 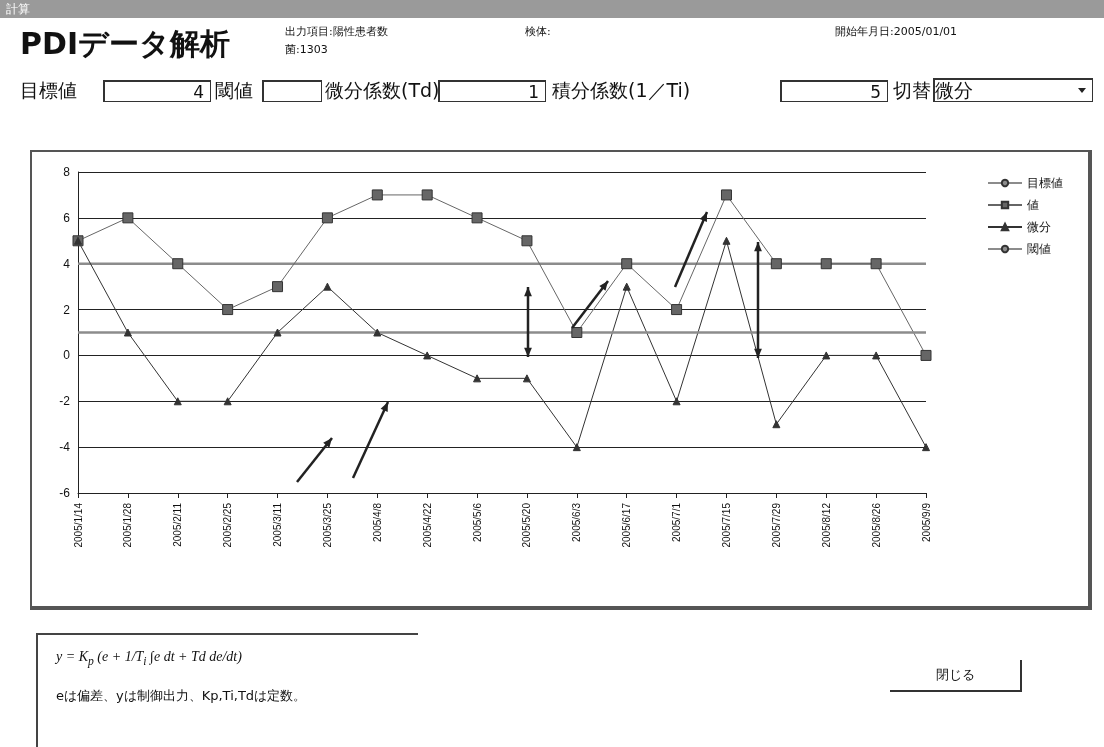 I want to click on legend-label: 閾値, so click(x=1039, y=249).